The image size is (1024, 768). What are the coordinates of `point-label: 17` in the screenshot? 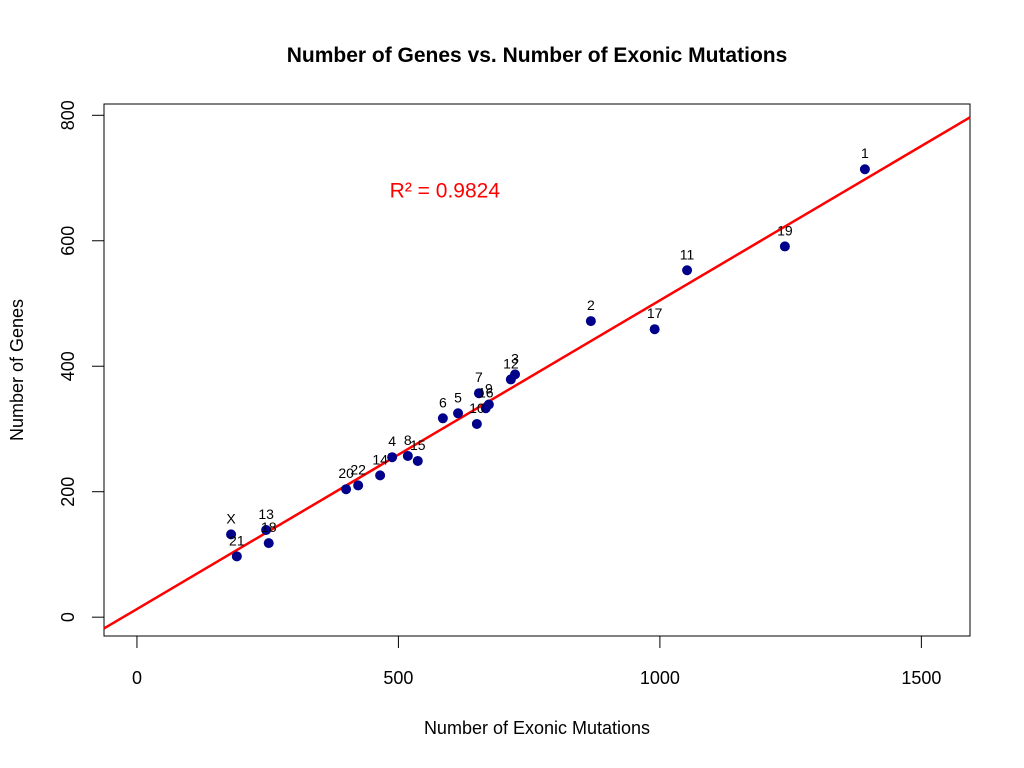 It's located at (655, 313).